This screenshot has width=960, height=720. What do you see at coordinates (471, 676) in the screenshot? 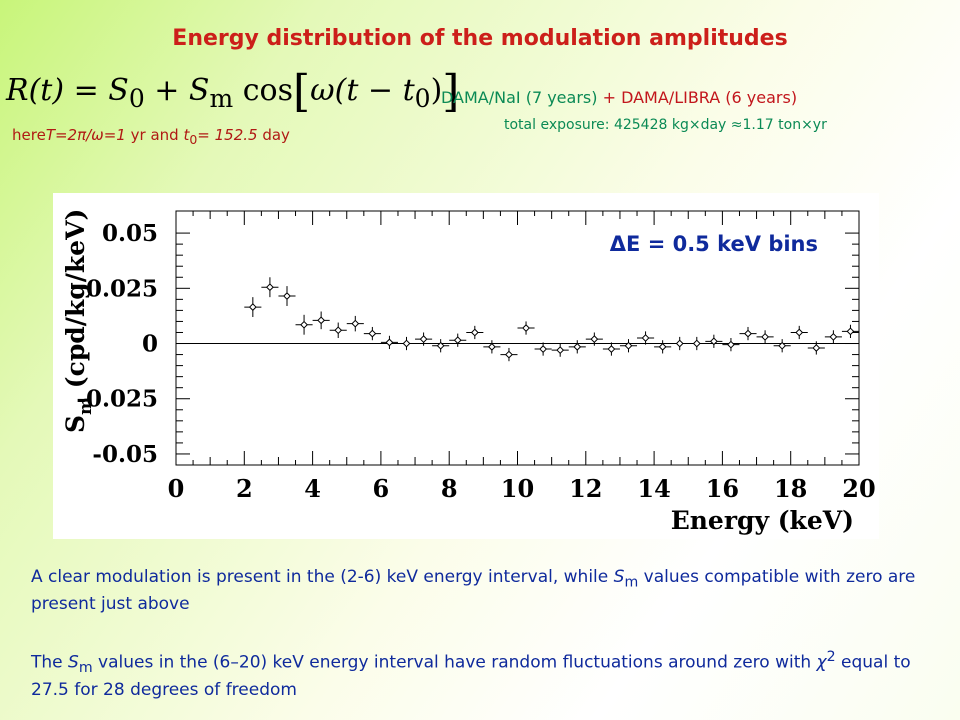
I see `para2-text-c: equal to 27.5 for 28 degrees of freedom` at bounding box center [471, 676].